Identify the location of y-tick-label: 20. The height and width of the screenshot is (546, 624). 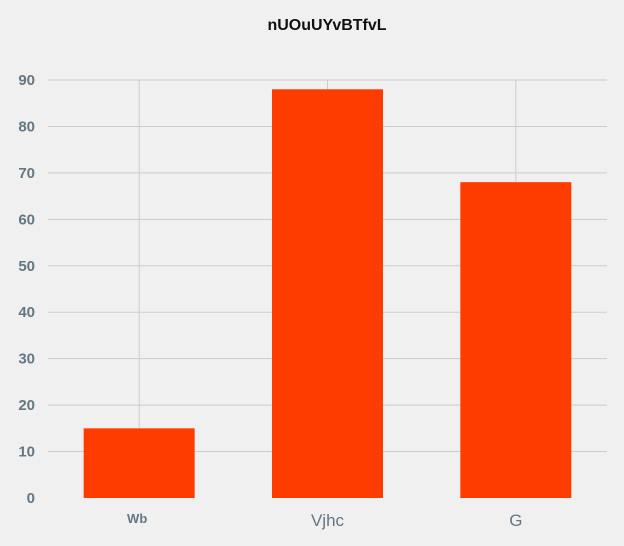
(26, 405).